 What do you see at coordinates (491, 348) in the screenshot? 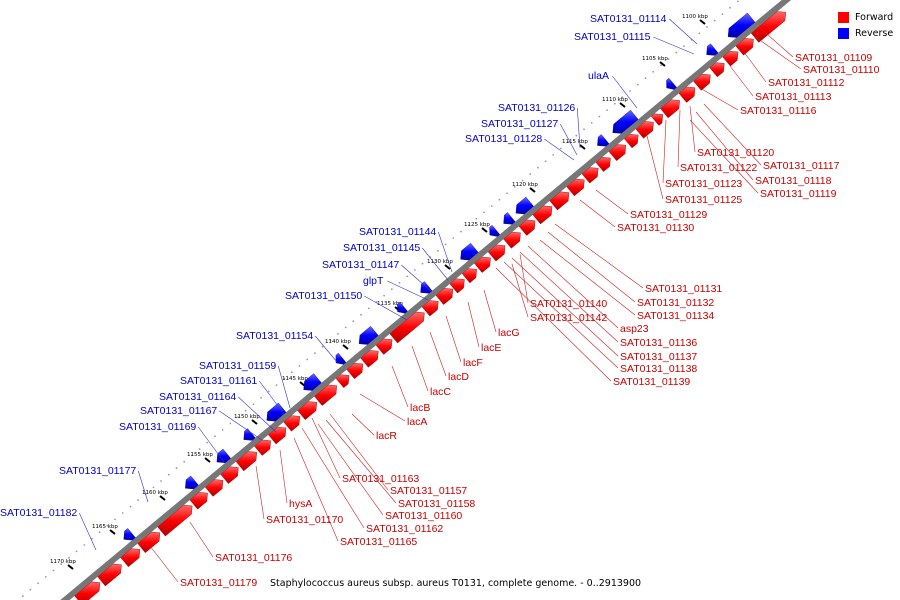
I see `forward-gene-label: lacE` at bounding box center [491, 348].